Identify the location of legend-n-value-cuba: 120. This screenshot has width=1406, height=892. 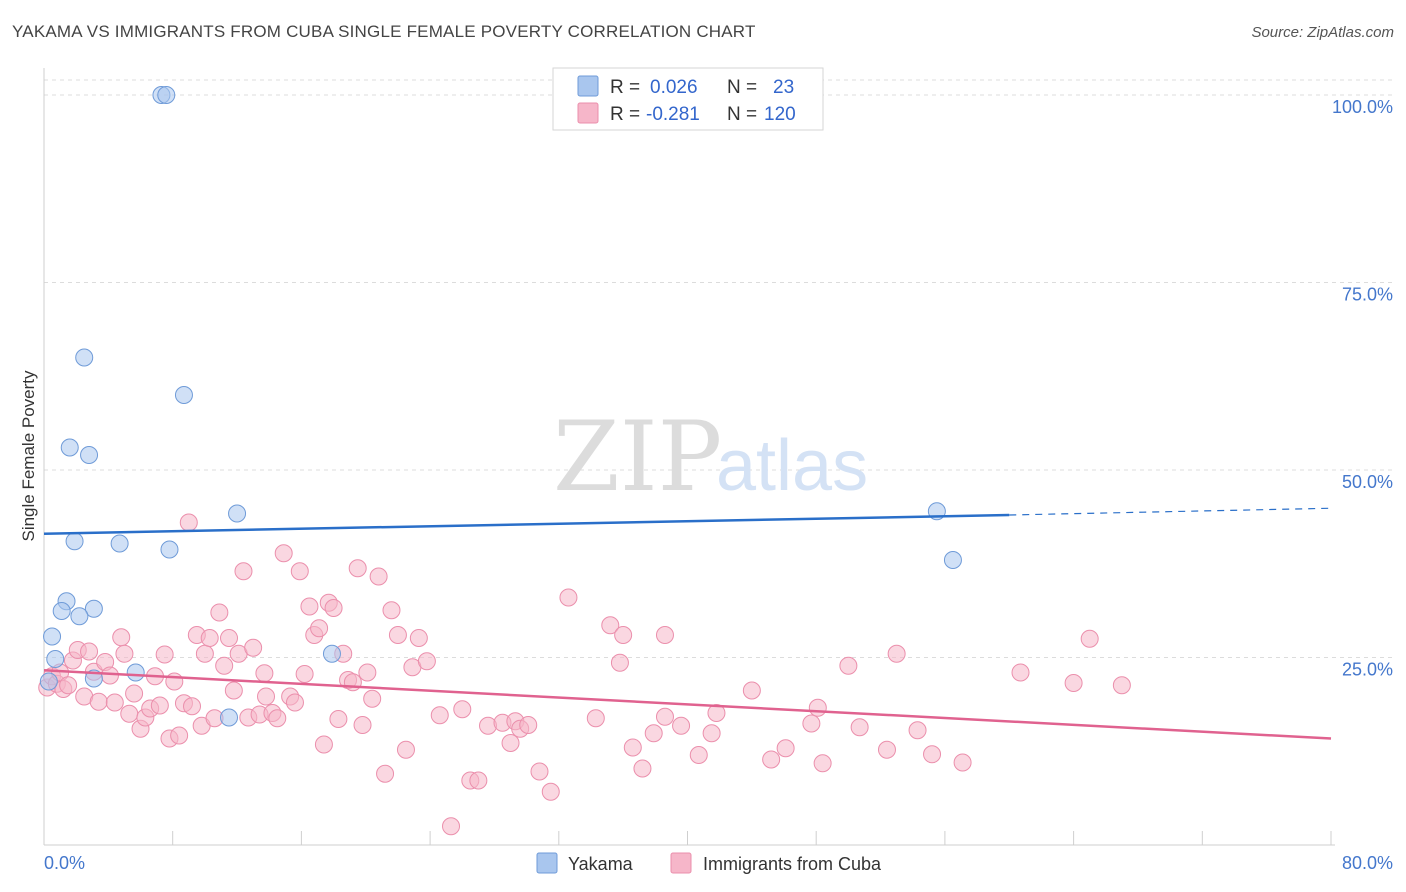
(780, 114).